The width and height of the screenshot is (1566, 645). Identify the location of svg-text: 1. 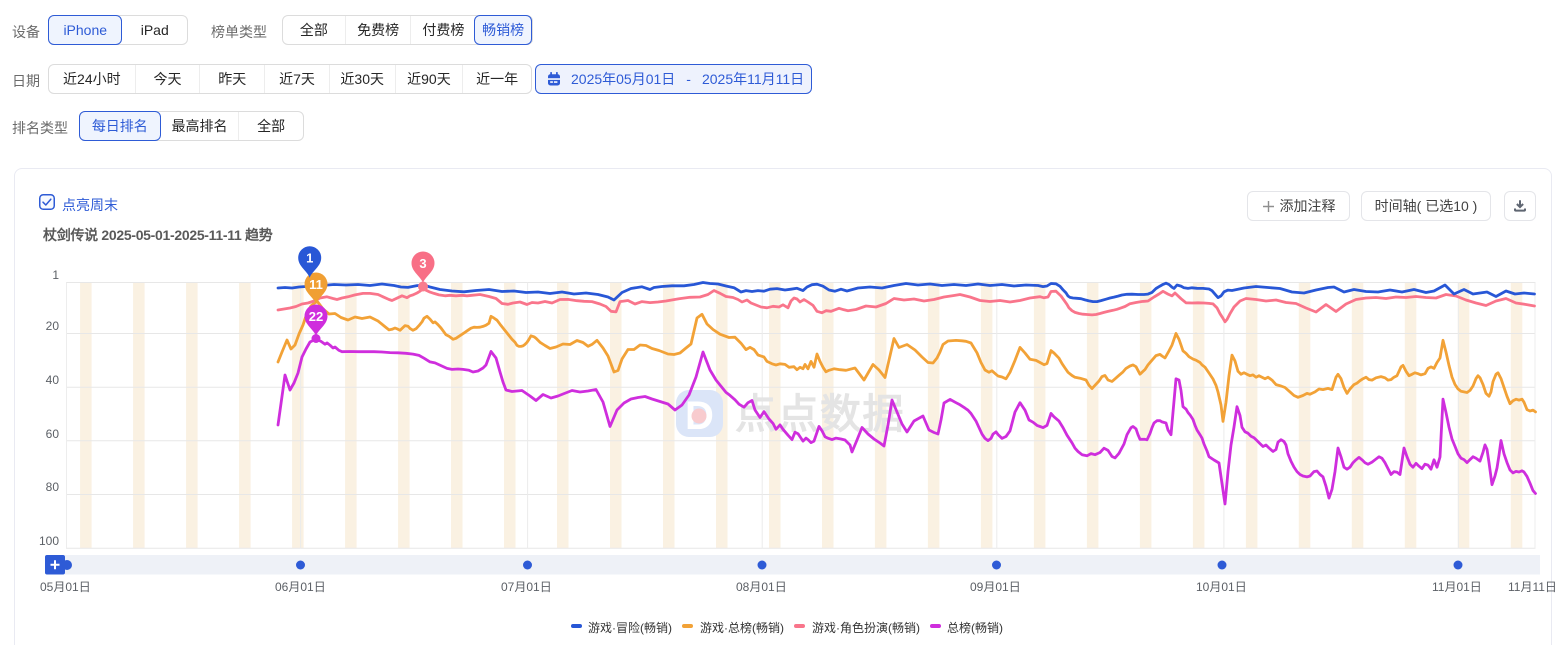
(309, 258).